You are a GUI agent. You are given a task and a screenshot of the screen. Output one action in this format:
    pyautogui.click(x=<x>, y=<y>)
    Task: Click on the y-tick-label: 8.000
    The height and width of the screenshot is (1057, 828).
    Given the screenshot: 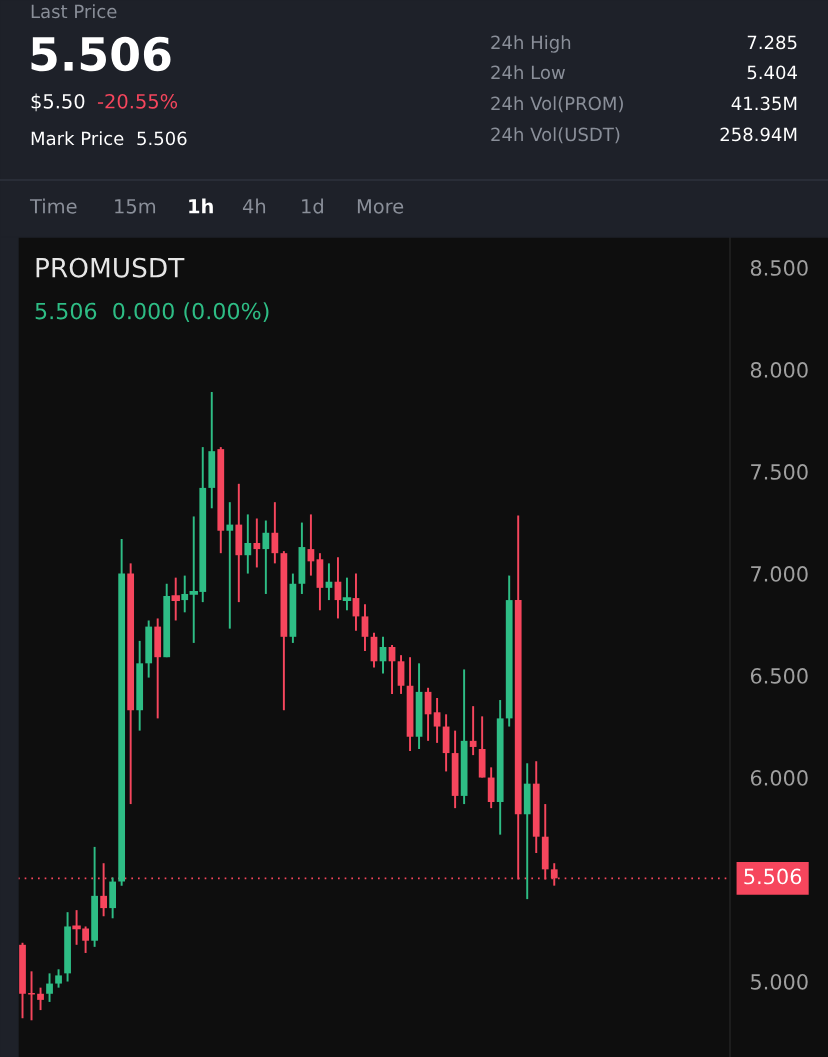 What is the action you would take?
    pyautogui.click(x=779, y=370)
    